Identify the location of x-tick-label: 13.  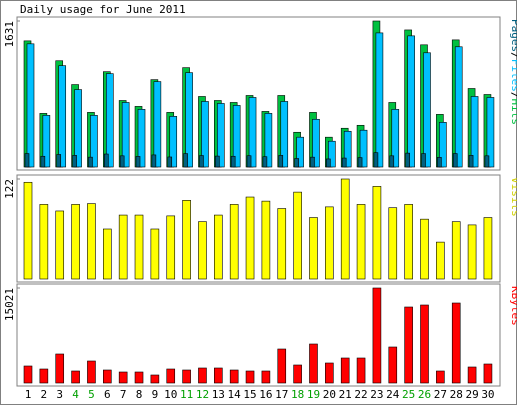
(218, 394).